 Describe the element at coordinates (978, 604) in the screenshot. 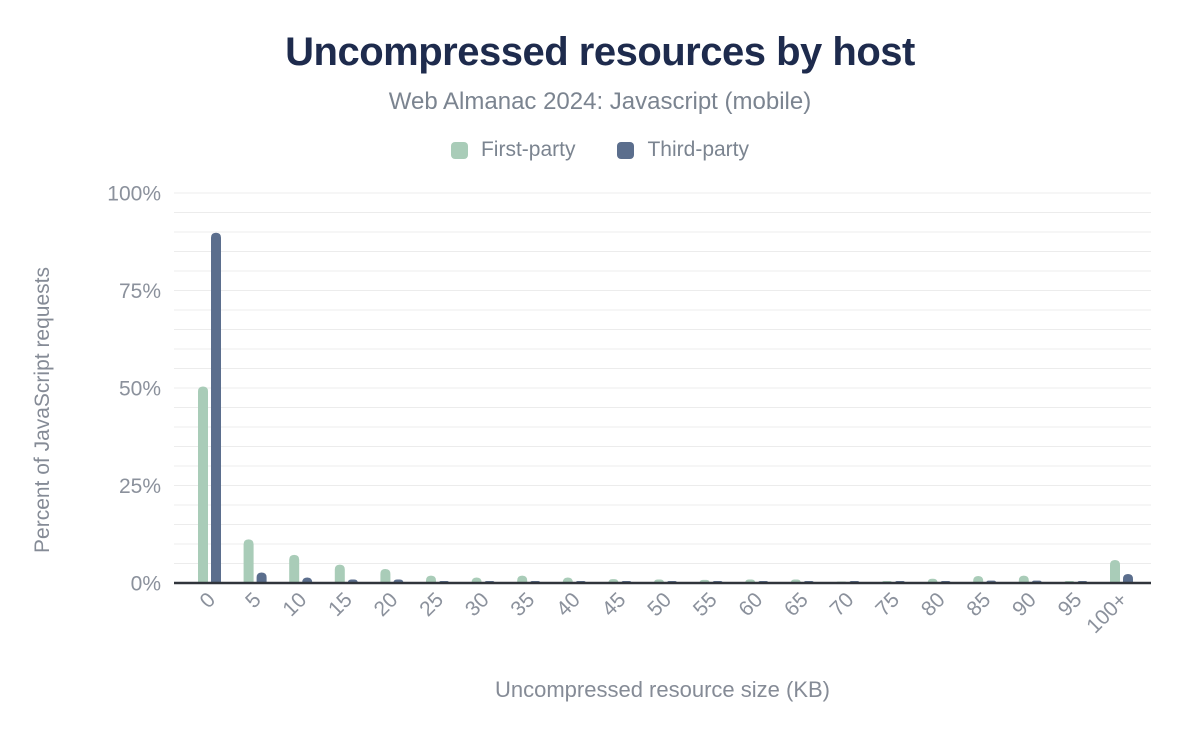

I see `x-tick-label: 85` at that location.